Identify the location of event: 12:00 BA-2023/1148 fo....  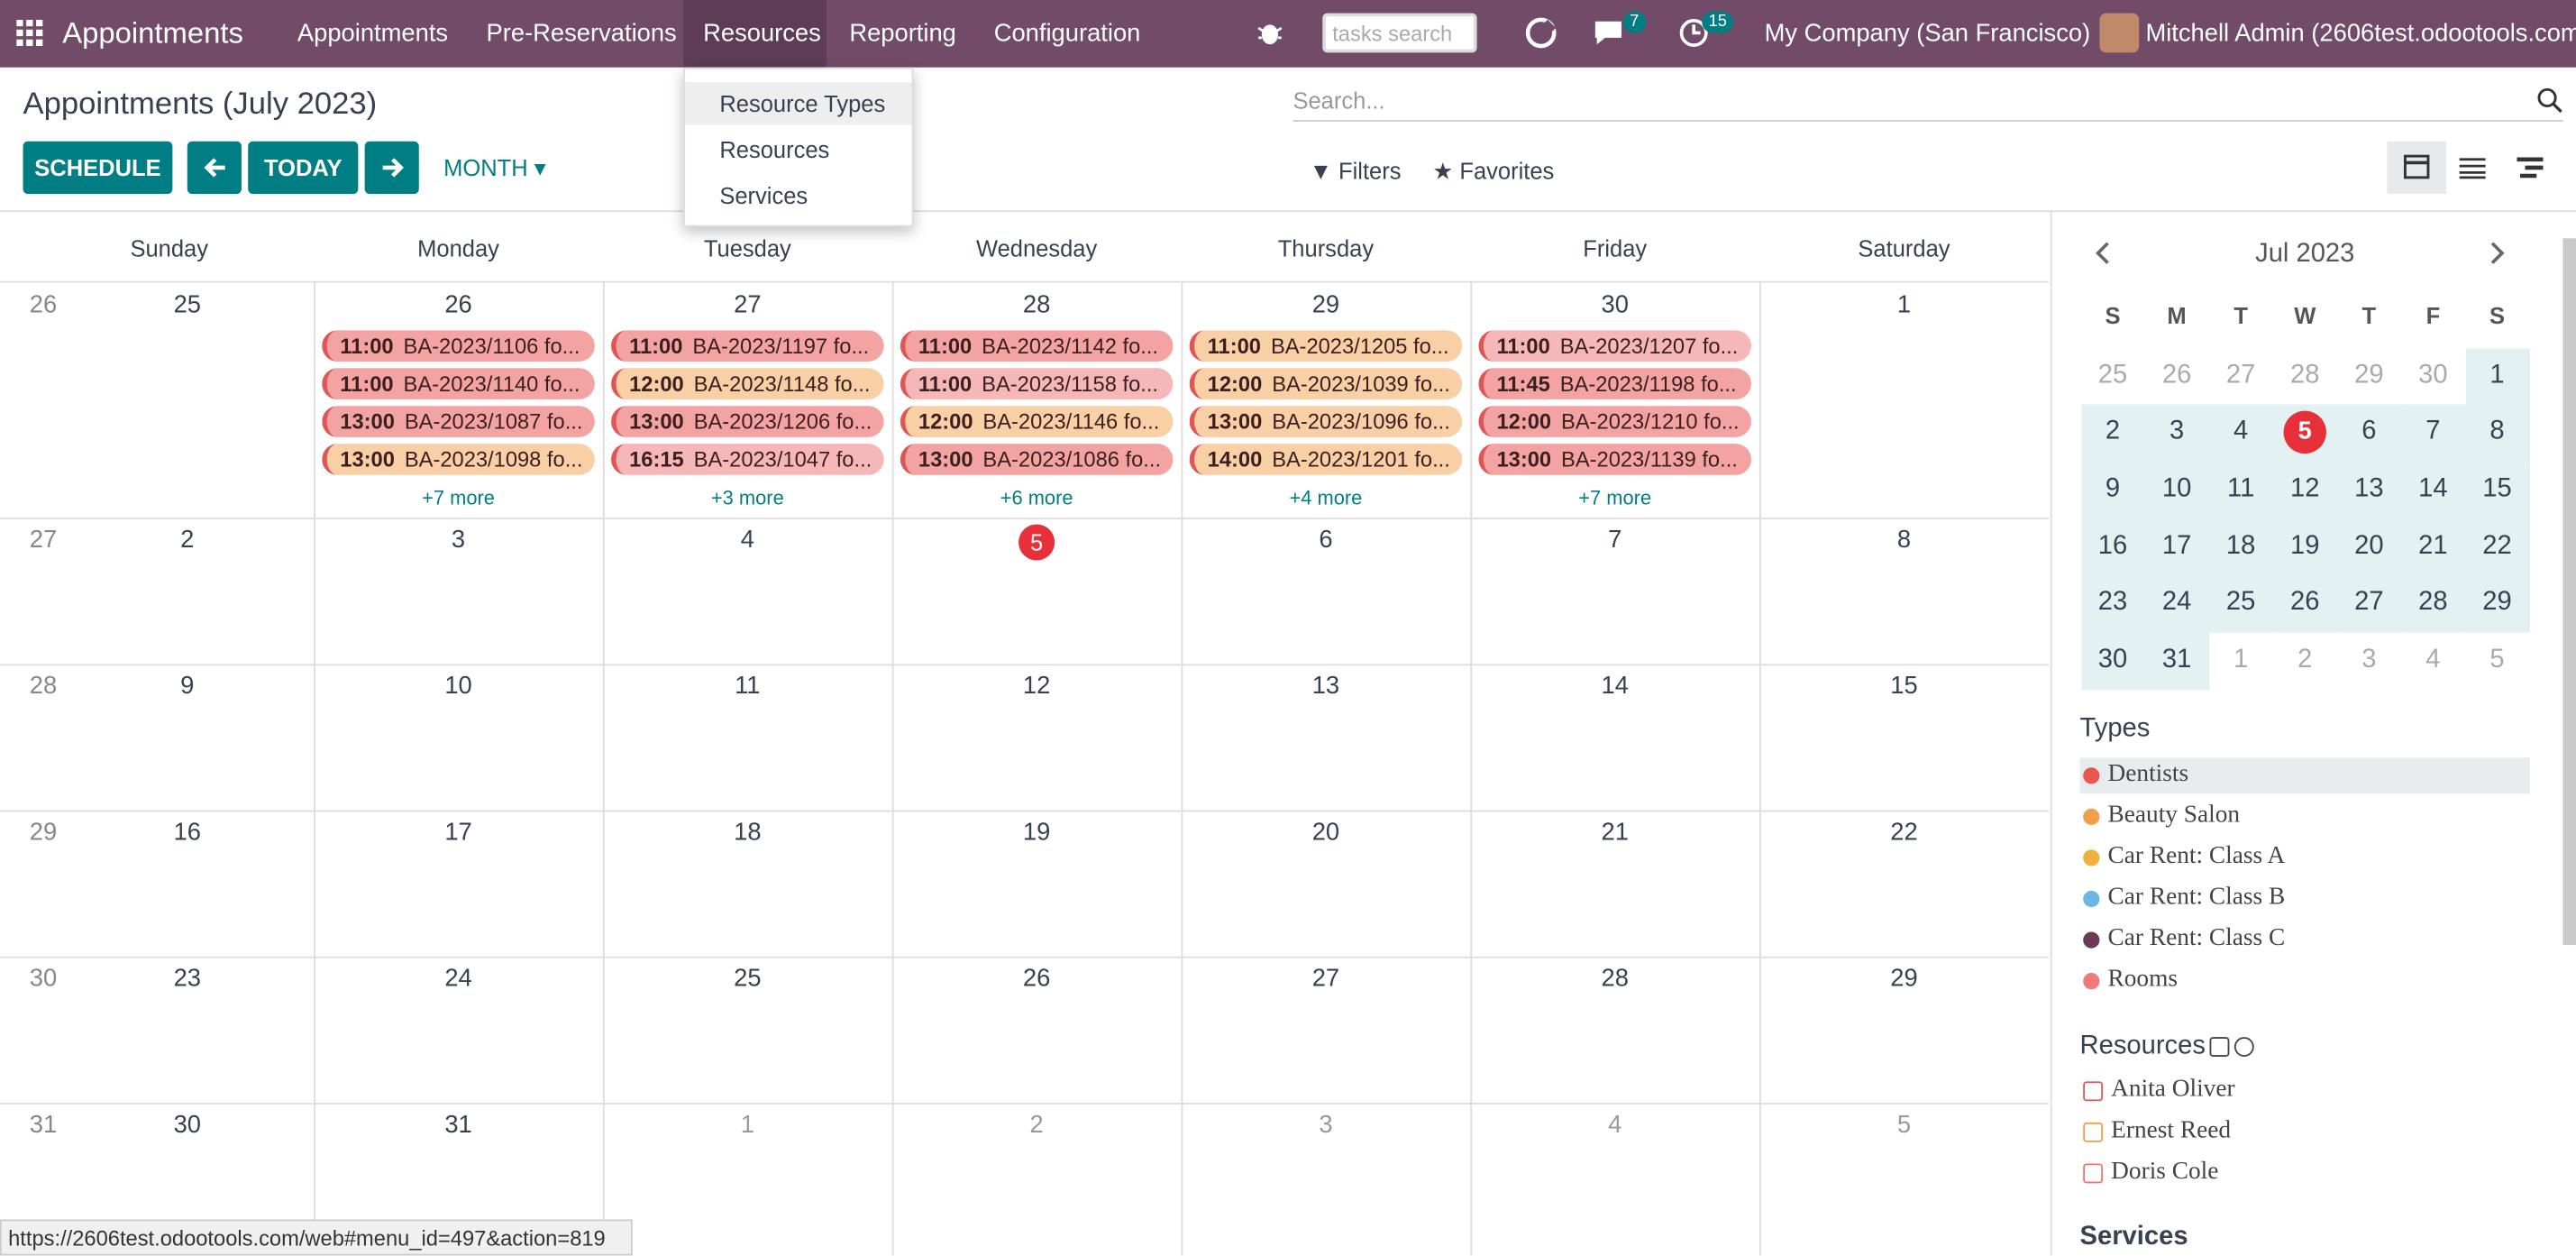
(747, 383).